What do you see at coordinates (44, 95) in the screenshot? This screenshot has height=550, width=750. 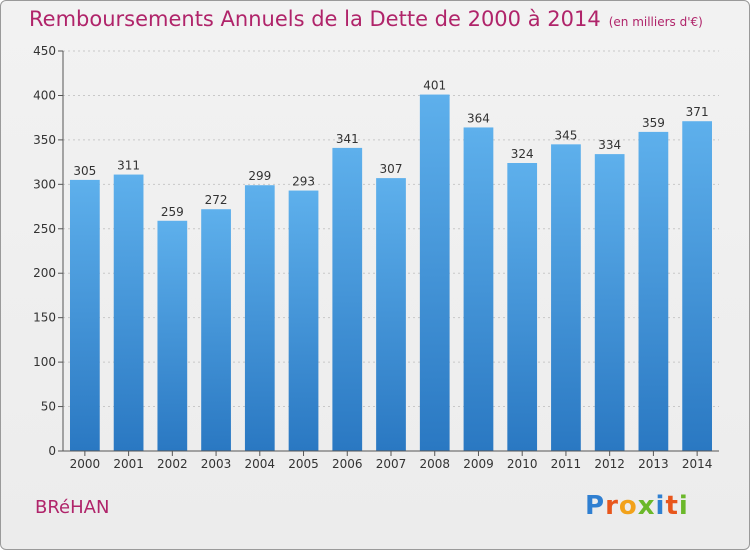 I see `y-tick-label: 400` at bounding box center [44, 95].